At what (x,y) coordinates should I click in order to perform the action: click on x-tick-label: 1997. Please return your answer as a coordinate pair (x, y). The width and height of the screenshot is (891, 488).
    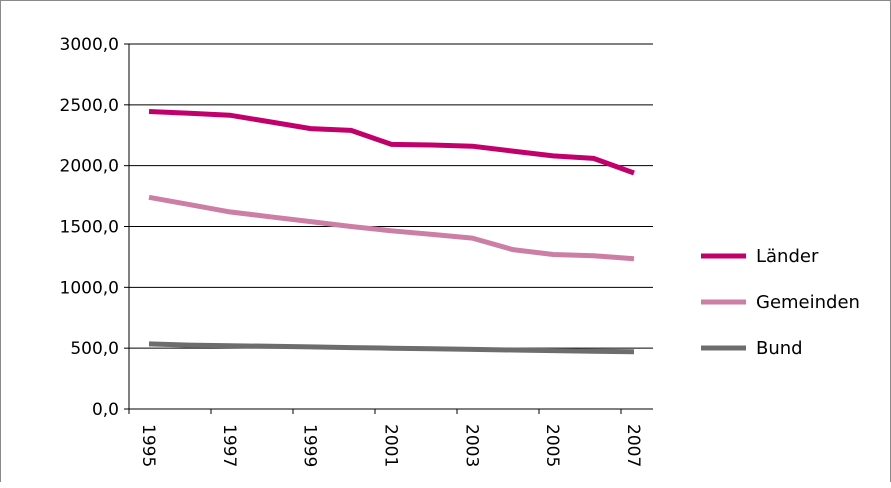
    Looking at the image, I should click on (229, 445).